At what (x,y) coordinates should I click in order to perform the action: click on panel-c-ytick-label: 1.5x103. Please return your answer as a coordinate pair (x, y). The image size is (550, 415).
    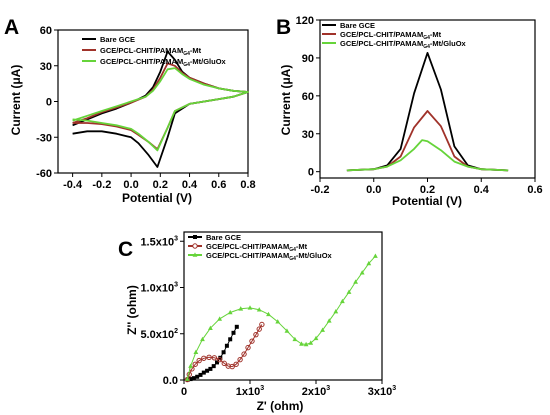
    Looking at the image, I should click on (159, 241).